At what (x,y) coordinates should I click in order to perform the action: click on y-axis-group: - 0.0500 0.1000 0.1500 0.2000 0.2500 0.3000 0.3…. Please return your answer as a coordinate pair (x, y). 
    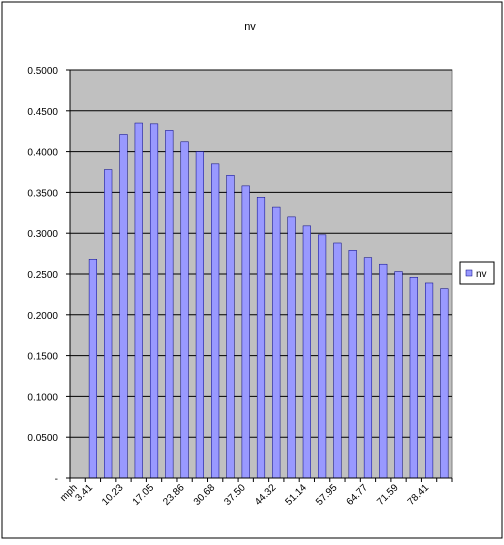
    Looking at the image, I should click on (49, 275).